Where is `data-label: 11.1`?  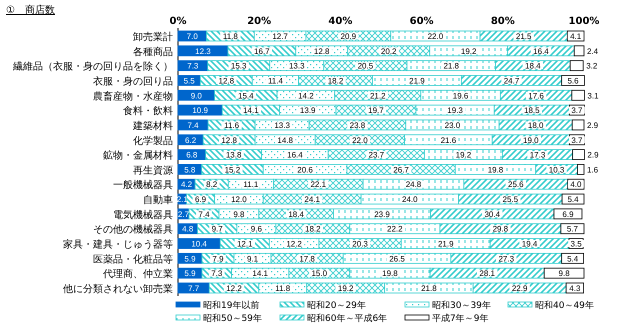
data-label: 11.1 is located at coordinates (251, 185).